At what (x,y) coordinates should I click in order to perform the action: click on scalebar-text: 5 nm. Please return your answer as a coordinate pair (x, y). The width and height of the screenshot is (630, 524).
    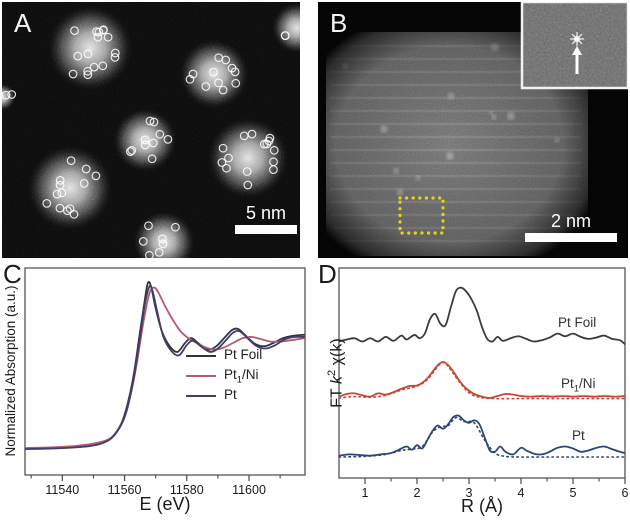
    Looking at the image, I should click on (266, 213).